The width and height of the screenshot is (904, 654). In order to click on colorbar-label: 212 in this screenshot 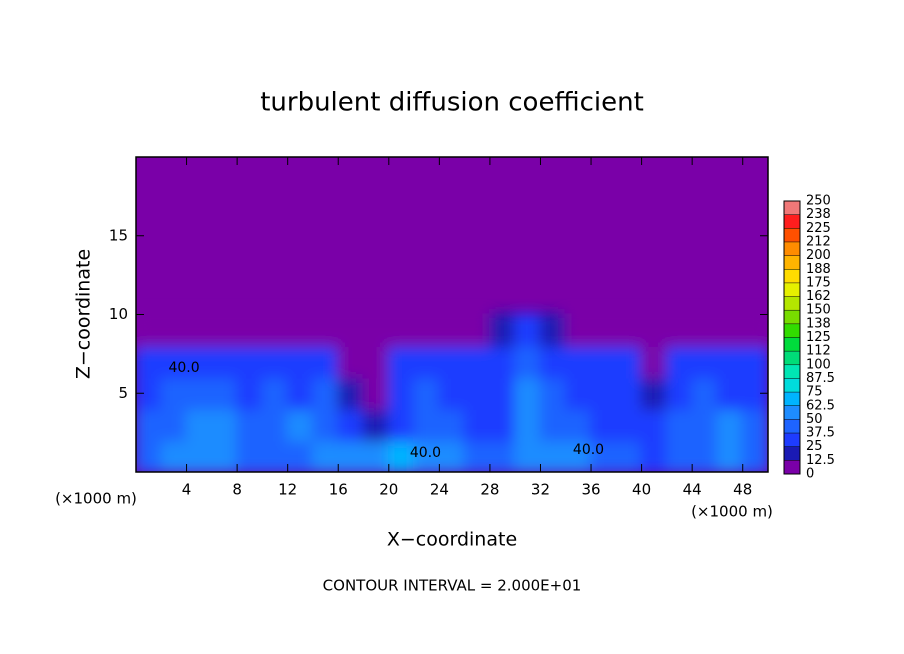, I will do `click(818, 241)`.